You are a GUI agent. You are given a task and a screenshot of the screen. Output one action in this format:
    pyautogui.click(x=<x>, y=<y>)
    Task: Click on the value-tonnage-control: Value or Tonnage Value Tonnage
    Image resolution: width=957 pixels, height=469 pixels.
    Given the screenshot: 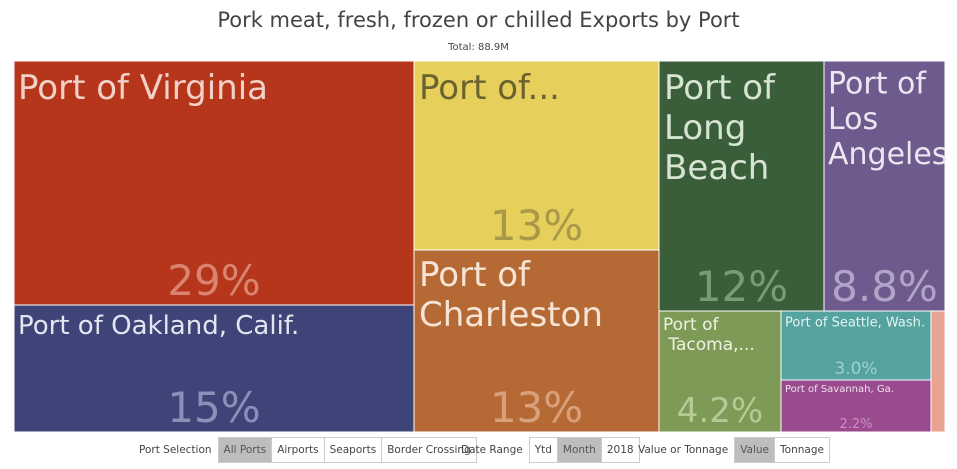 What is the action you would take?
    pyautogui.click(x=734, y=450)
    